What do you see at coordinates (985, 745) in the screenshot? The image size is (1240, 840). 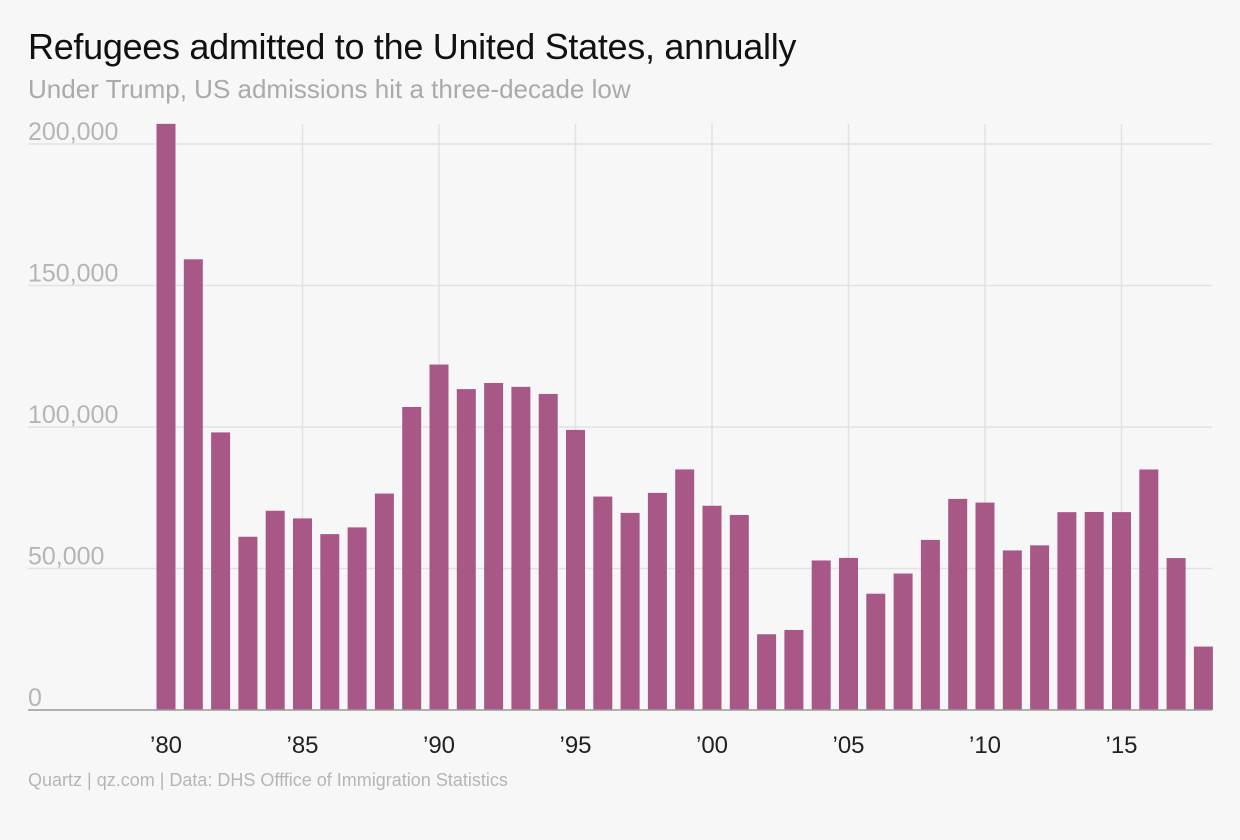 I see `x-tick-label: ’10` at bounding box center [985, 745].